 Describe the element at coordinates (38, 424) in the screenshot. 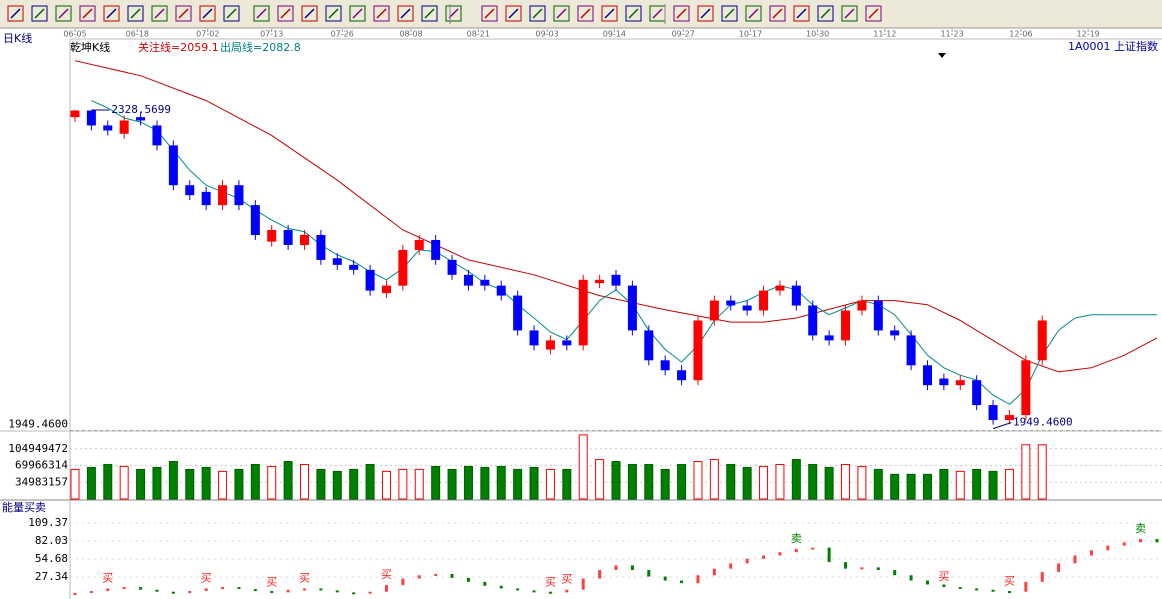

I see `y-tick-label: 1949.4600` at that location.